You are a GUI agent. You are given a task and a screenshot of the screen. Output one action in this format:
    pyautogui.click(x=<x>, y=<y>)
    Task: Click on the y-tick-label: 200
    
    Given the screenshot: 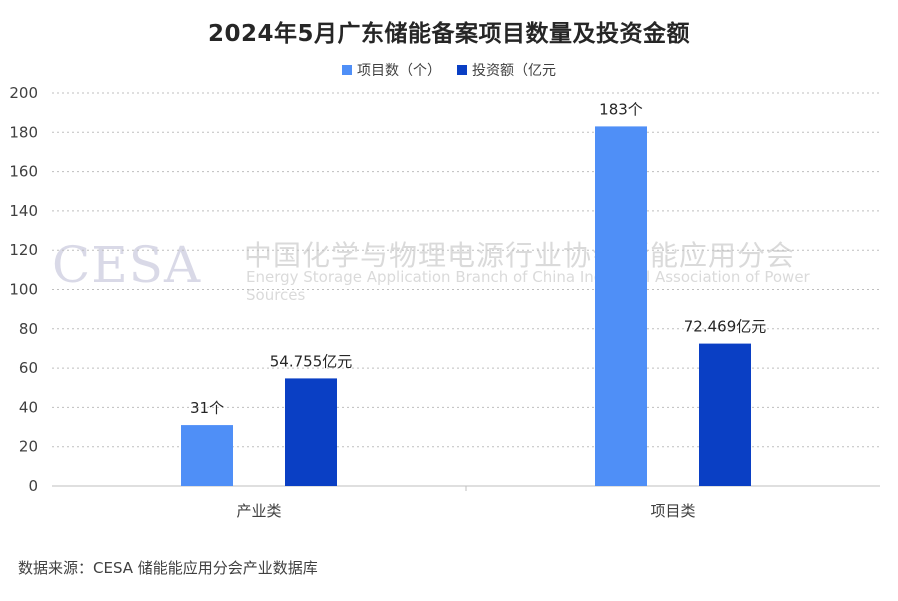 What is the action you would take?
    pyautogui.click(x=23, y=93)
    